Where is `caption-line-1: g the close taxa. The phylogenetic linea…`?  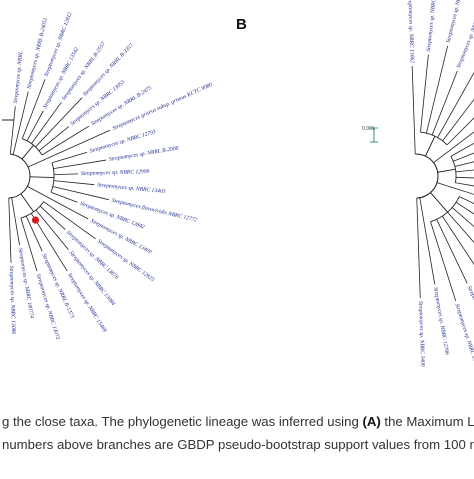 caption-line-1: g the close taxa. The phylogenetic linea… is located at coordinates (238, 421).